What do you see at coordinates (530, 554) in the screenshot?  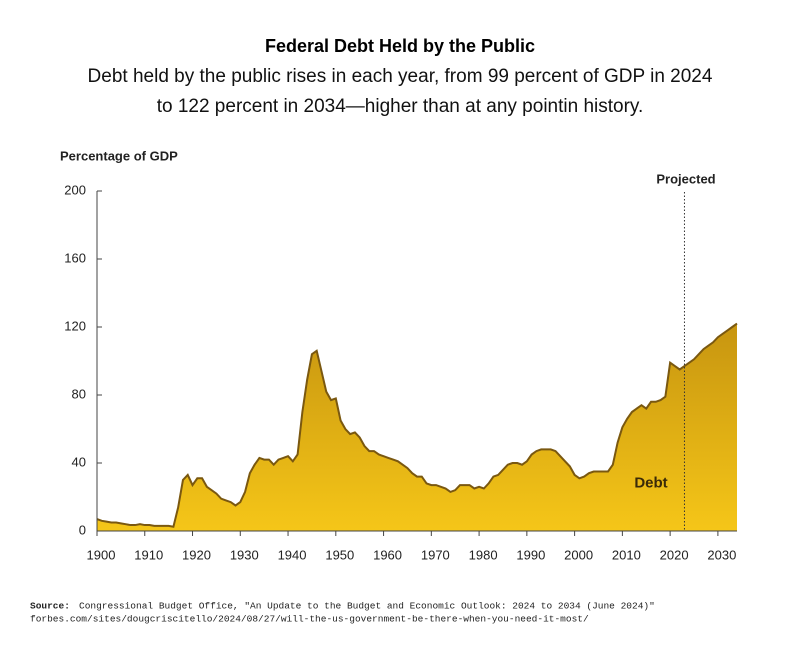 I see `x-tick-label: 1990` at bounding box center [530, 554].